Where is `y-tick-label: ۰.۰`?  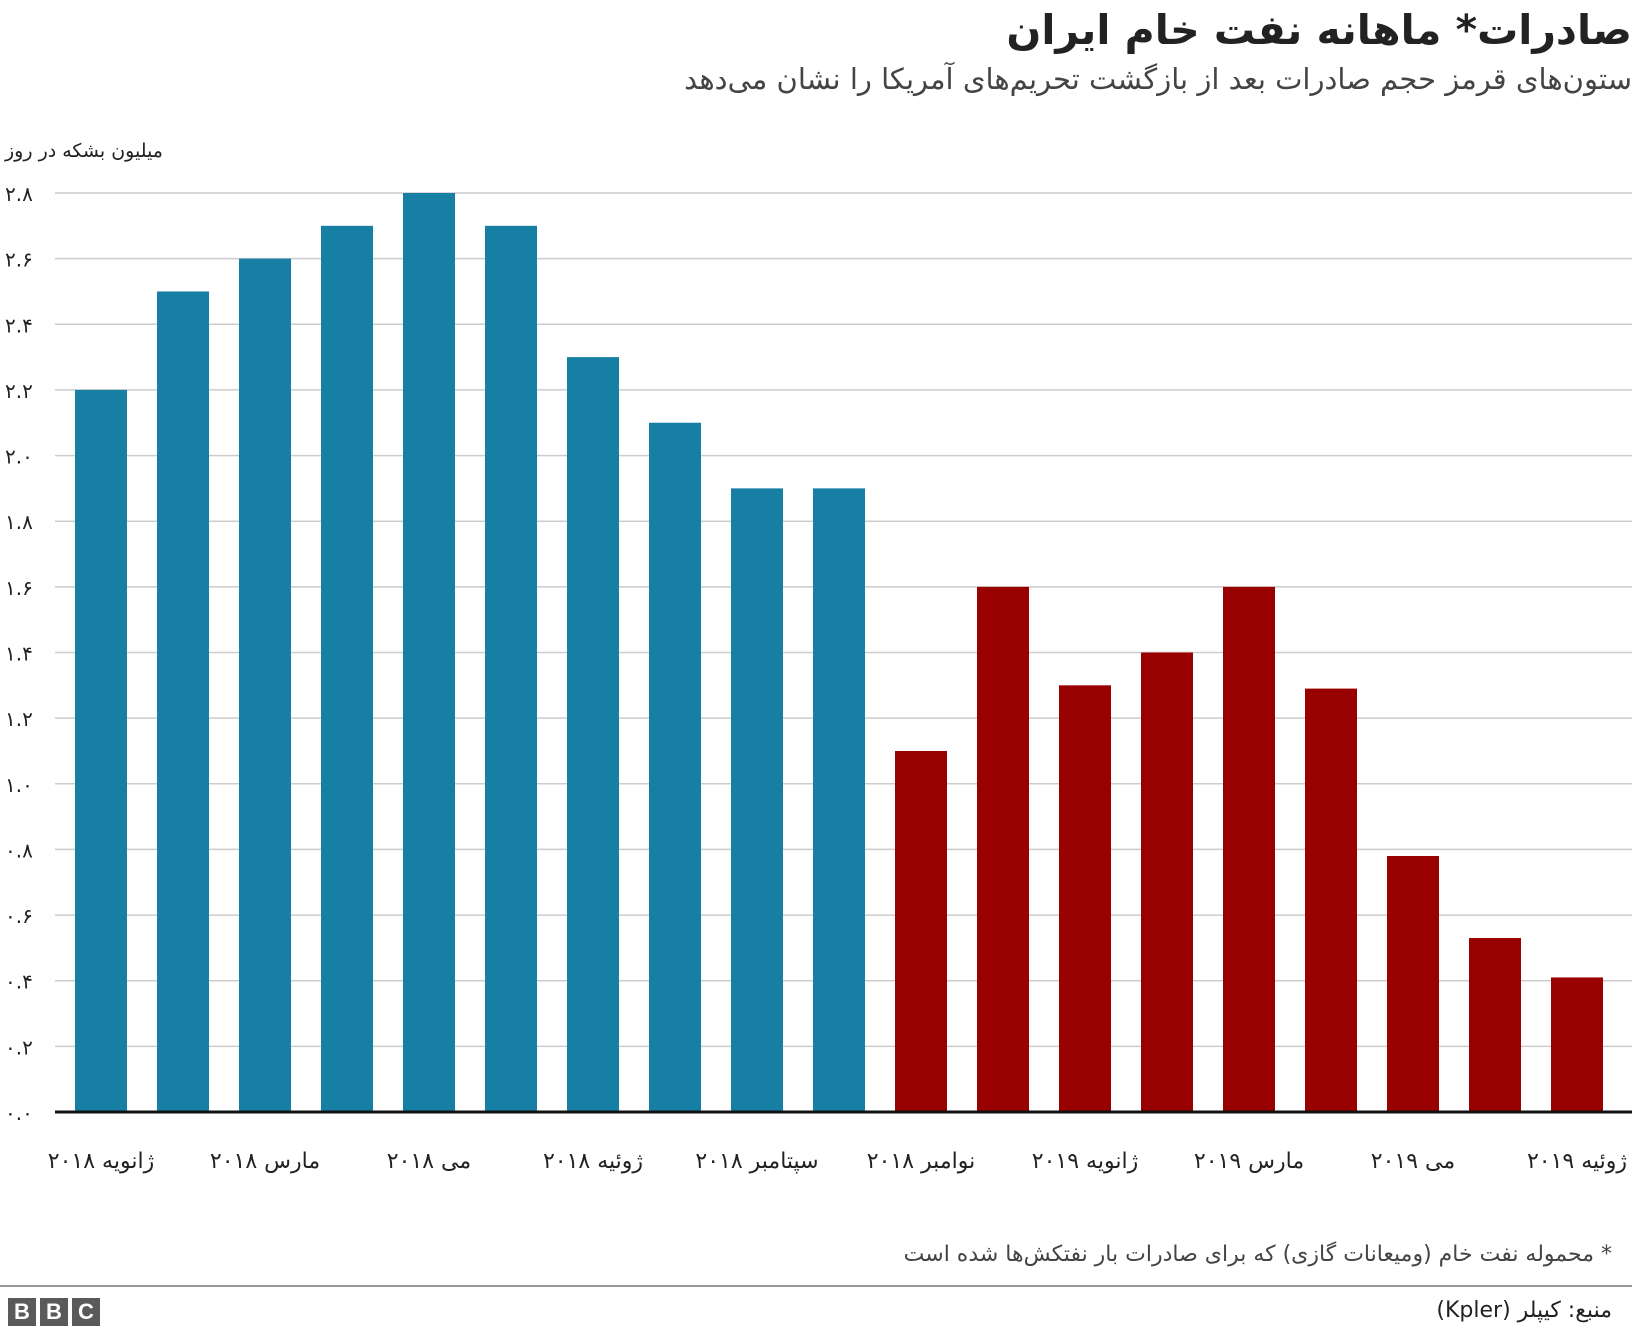
y-tick-label: ۰.۰ is located at coordinates (19, 1113).